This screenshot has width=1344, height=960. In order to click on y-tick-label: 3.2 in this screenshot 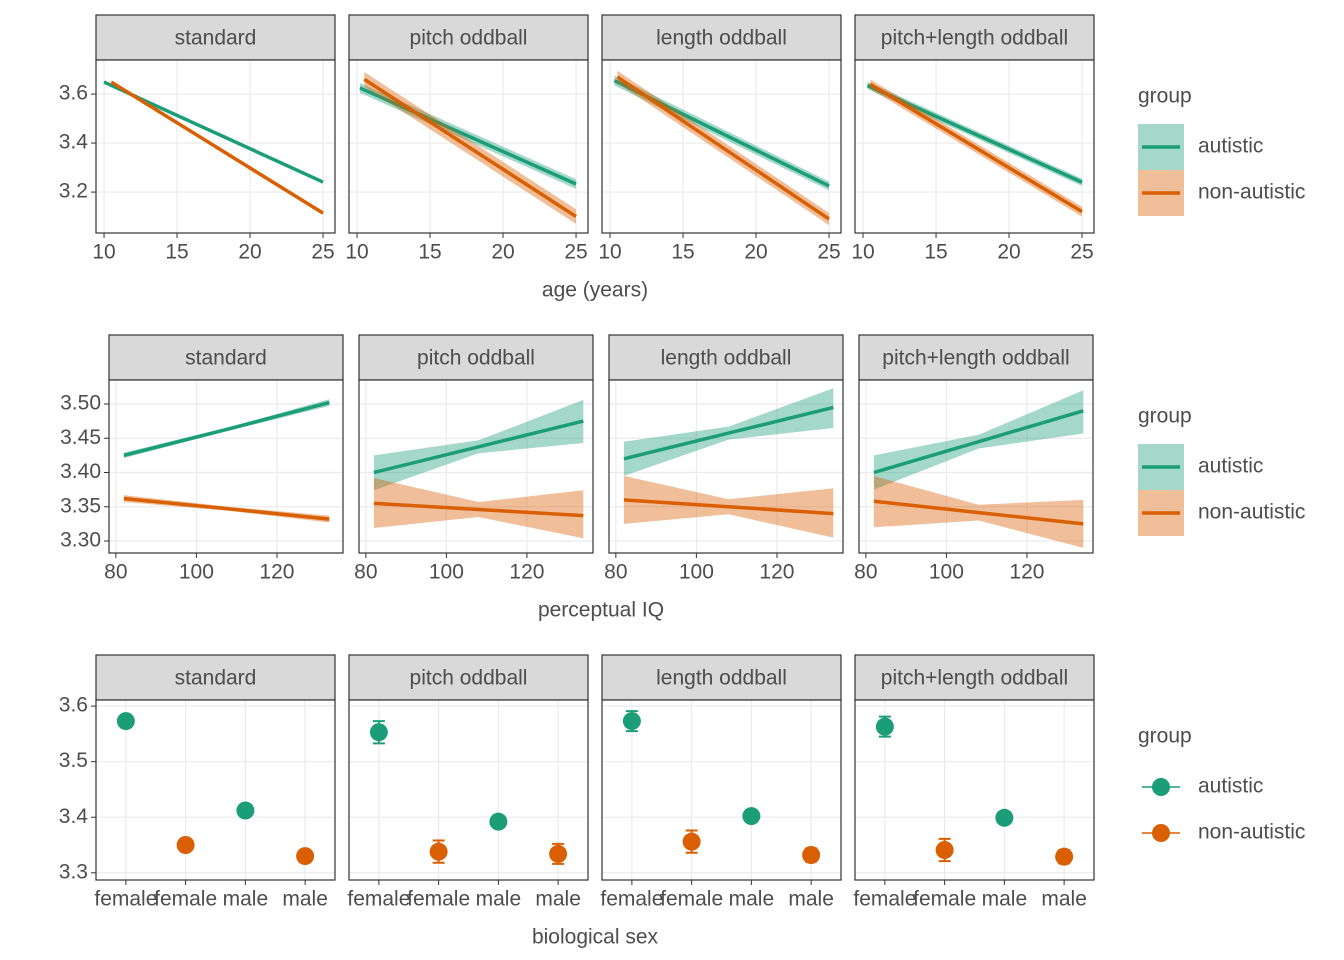, I will do `click(73, 191)`.